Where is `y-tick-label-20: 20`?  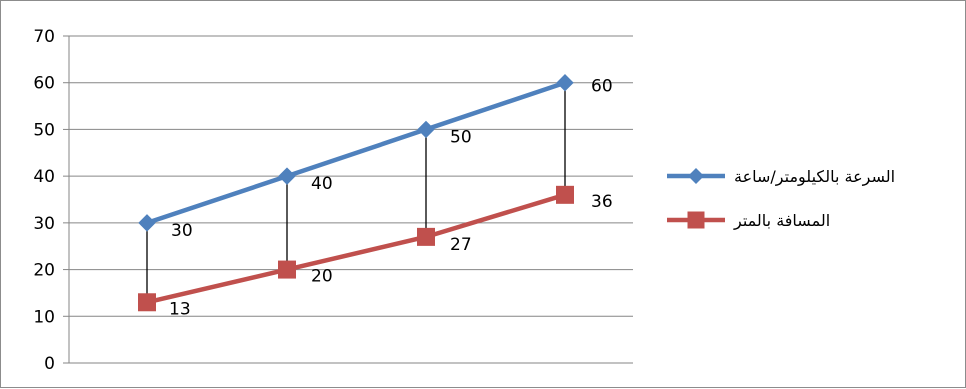
y-tick-label-20: 20 is located at coordinates (44, 271).